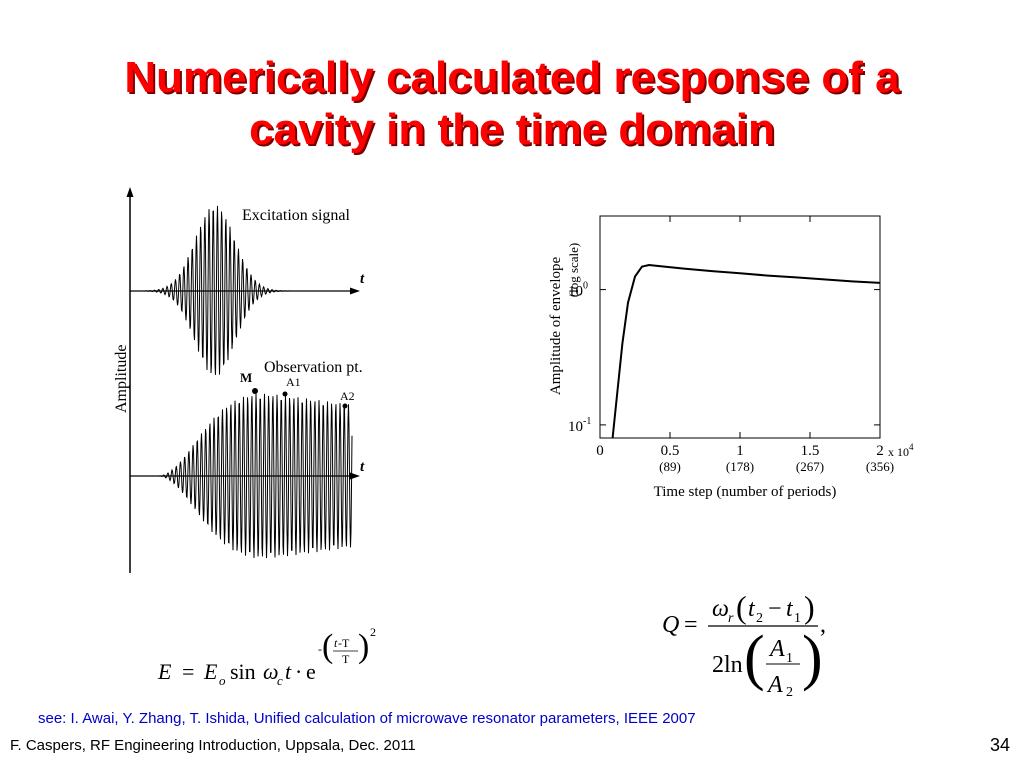  Describe the element at coordinates (164, 671) in the screenshot. I see `formula-e: E` at that location.